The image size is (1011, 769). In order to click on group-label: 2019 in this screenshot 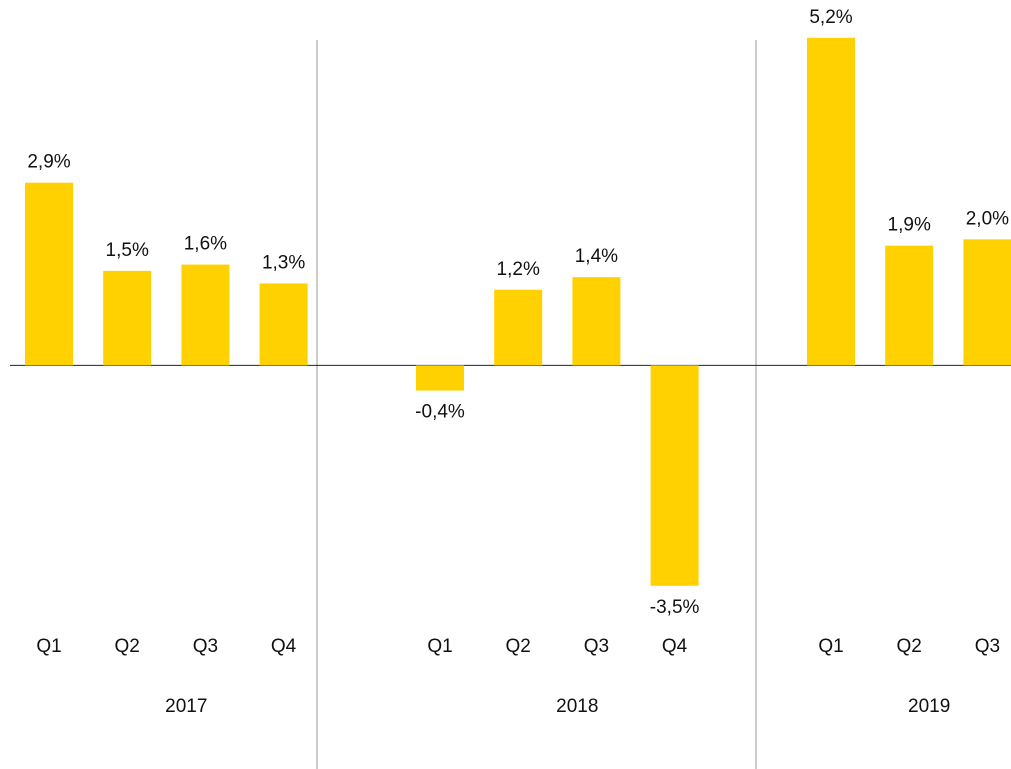, I will do `click(929, 706)`.